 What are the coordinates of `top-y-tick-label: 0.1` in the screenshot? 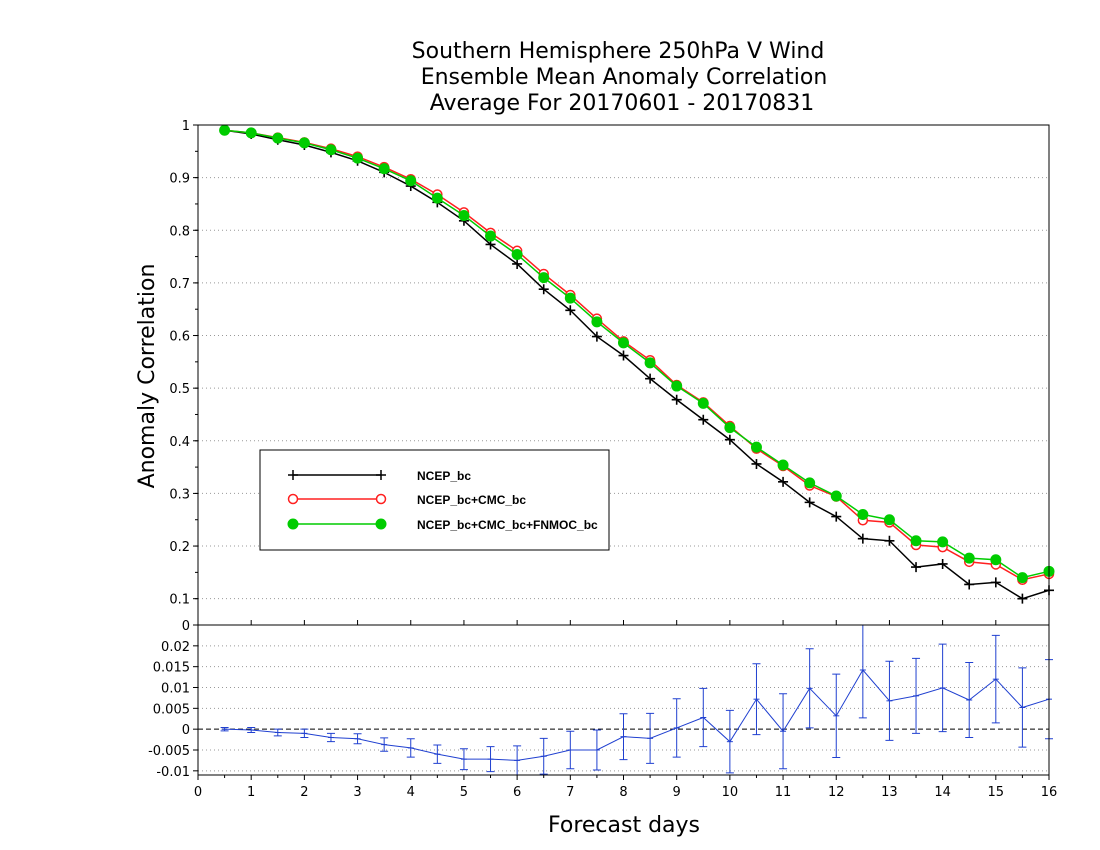 It's located at (179, 600).